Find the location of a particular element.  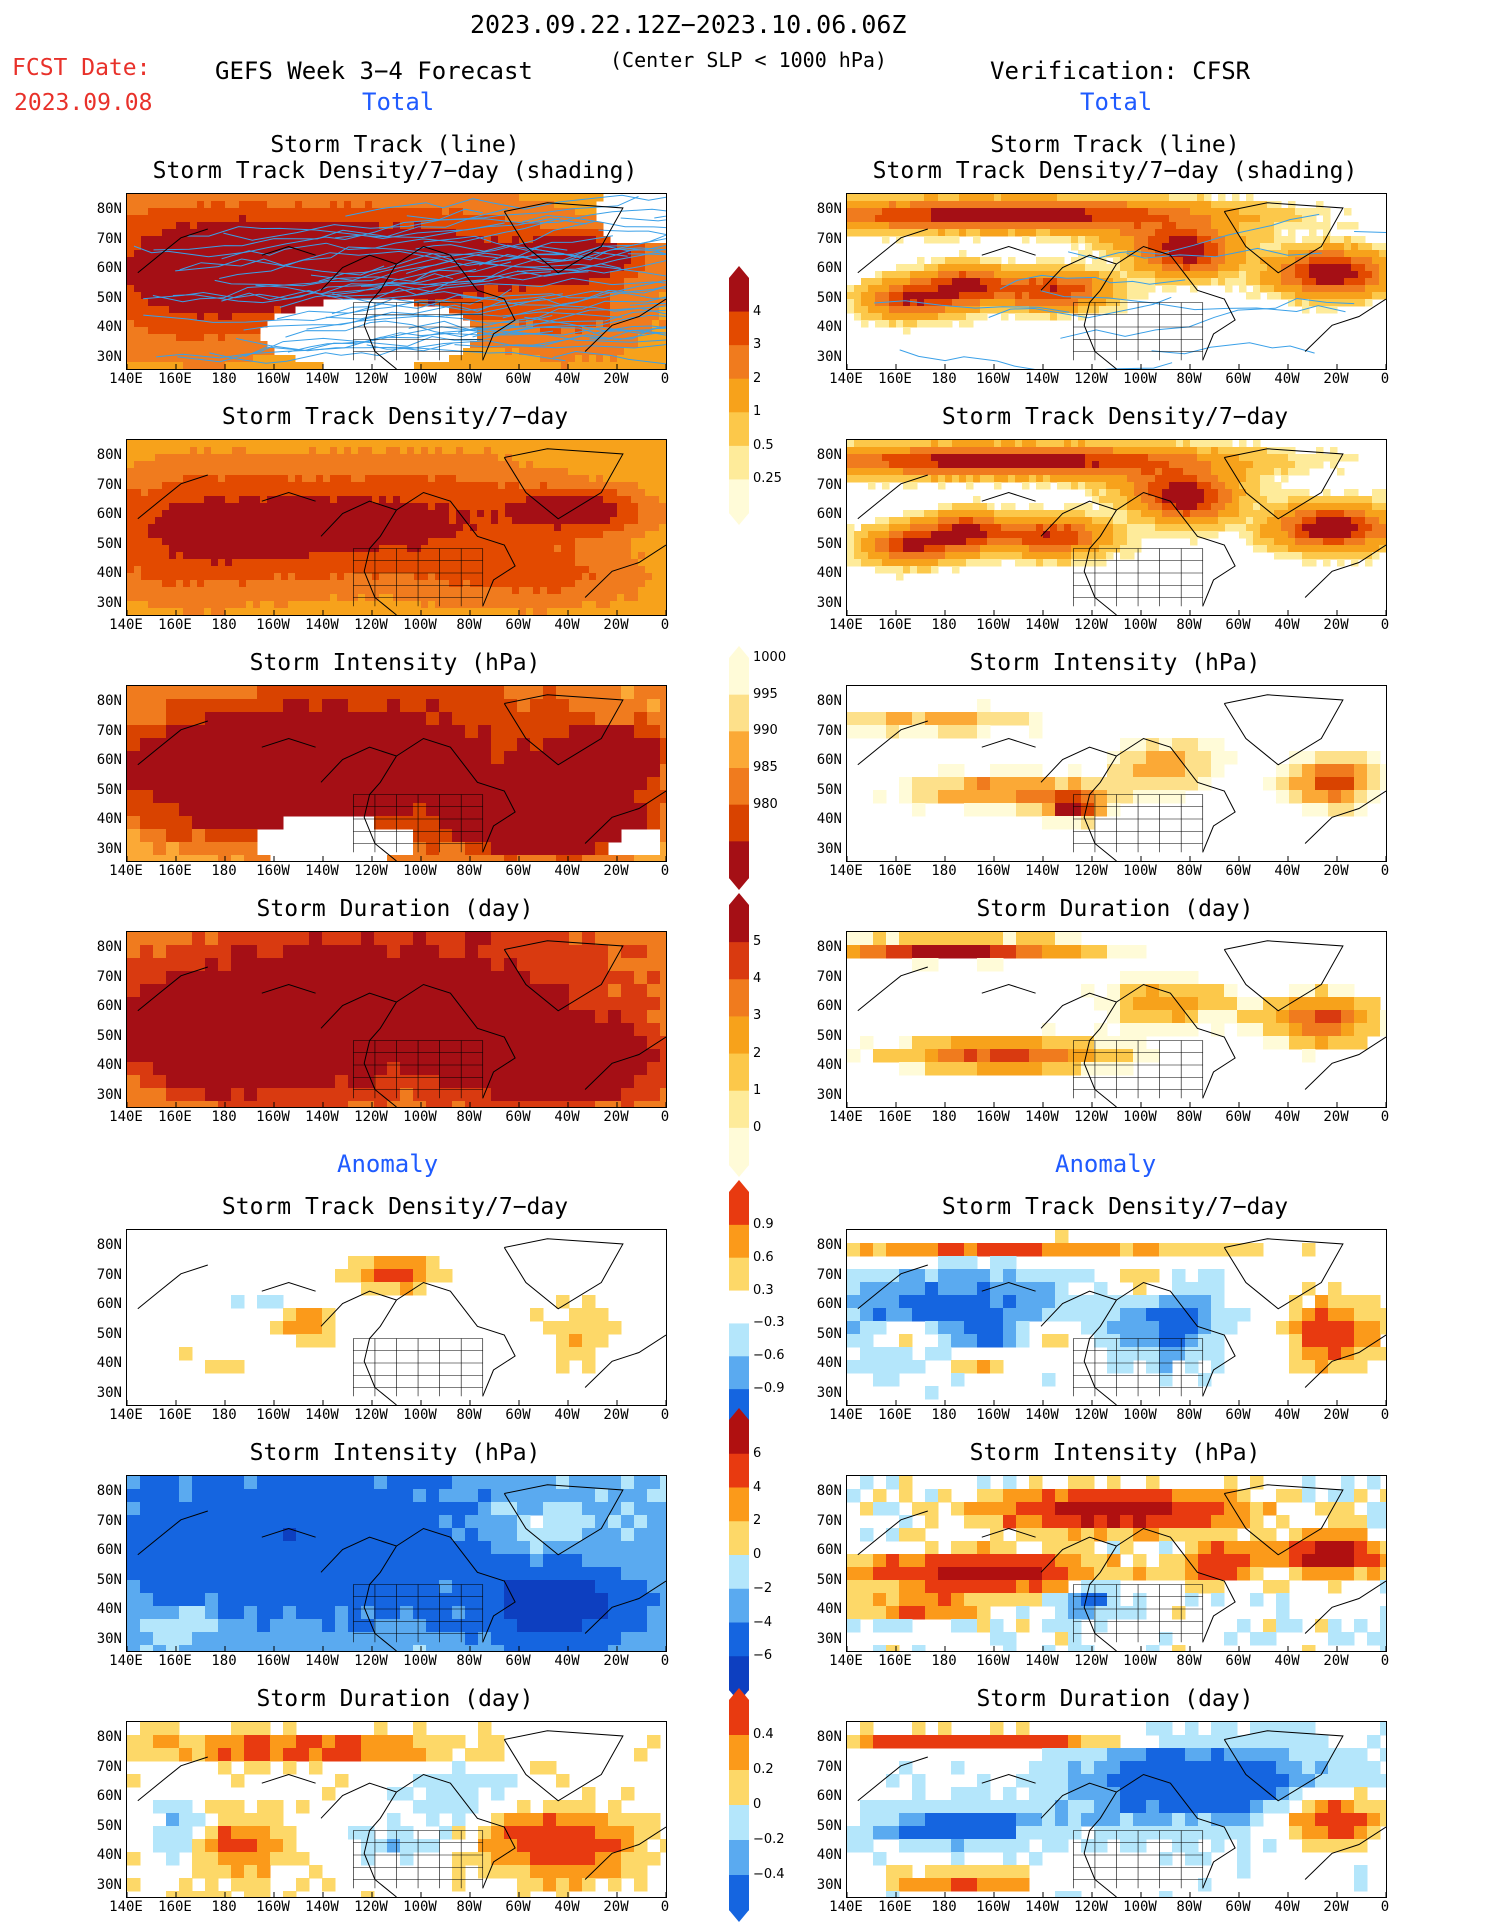

title-track-shading-left: Storm Track Density/7−day (shading) is located at coordinates (395, 171).